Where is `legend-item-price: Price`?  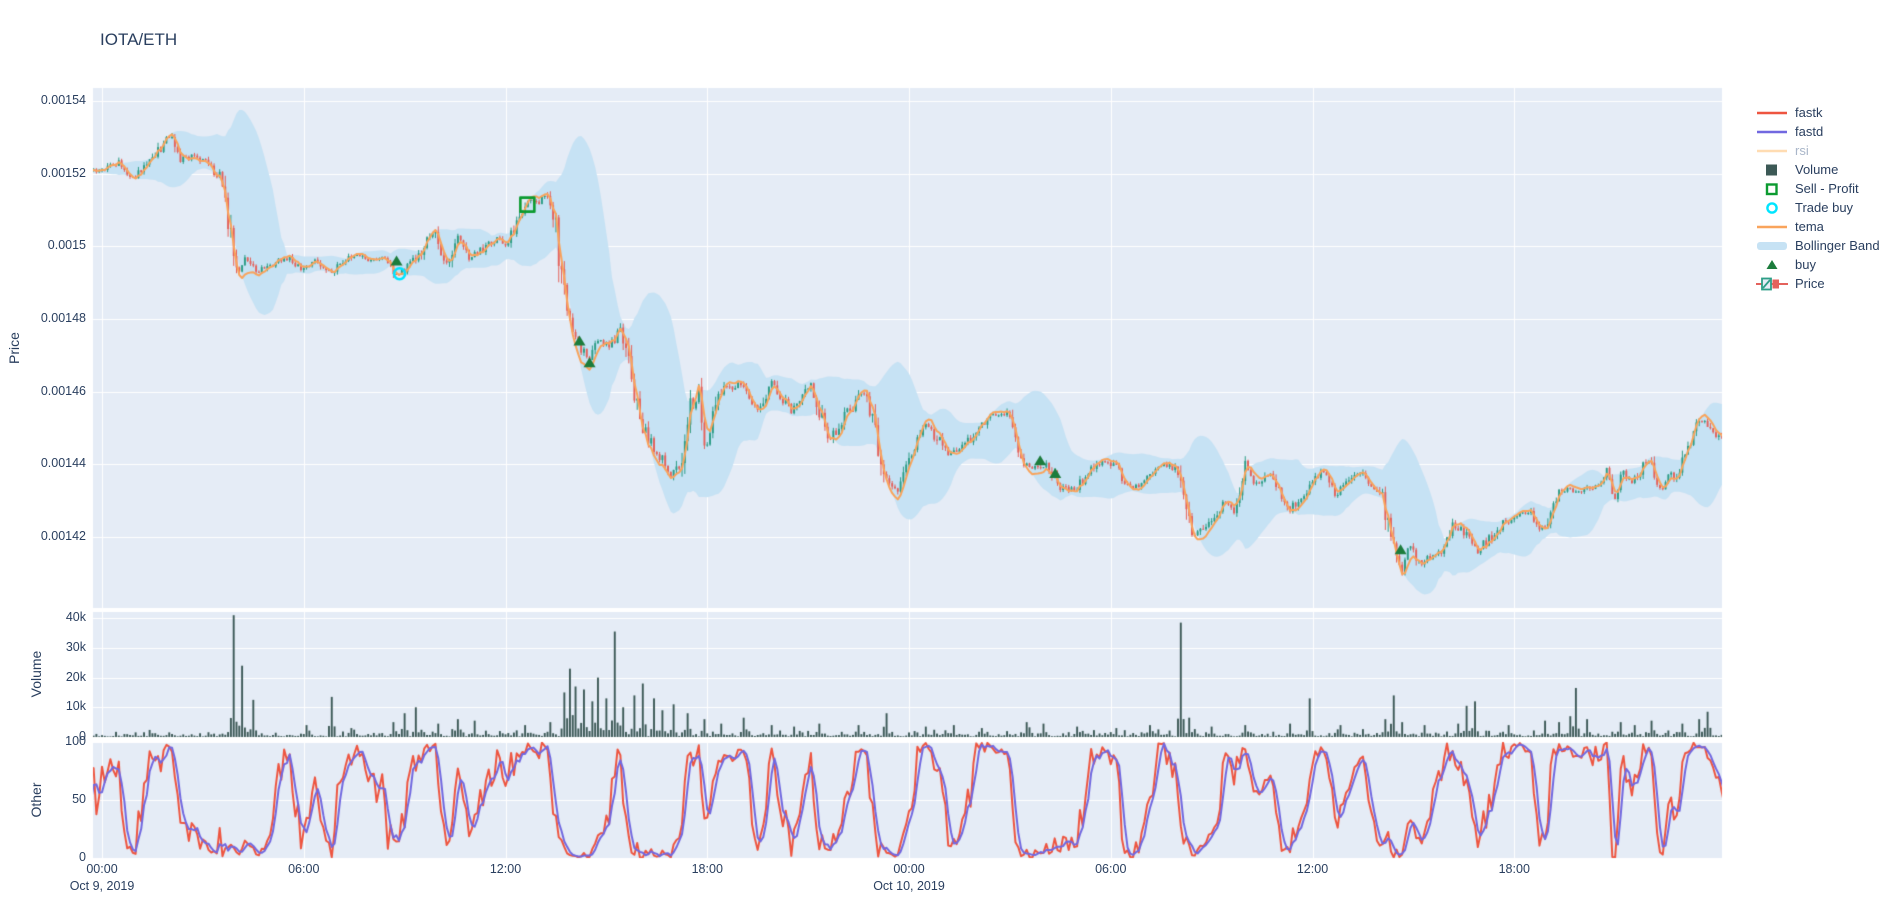 legend-item-price: Price is located at coordinates (1818, 283).